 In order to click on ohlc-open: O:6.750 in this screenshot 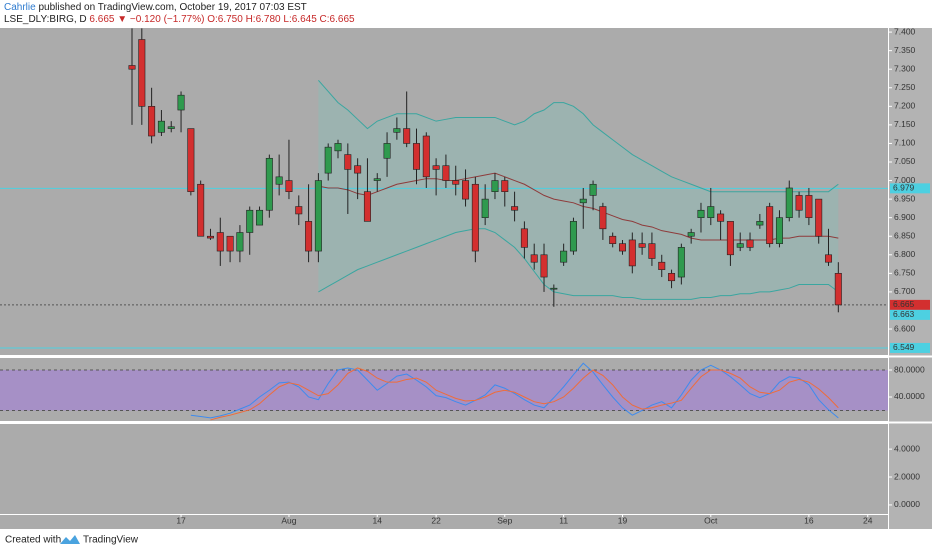, I will do `click(225, 19)`.